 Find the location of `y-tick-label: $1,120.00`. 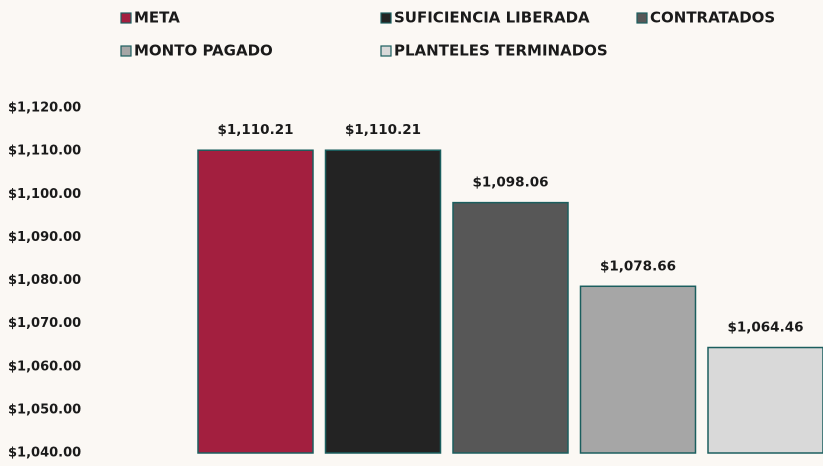

y-tick-label: $1,120.00 is located at coordinates (44, 108).